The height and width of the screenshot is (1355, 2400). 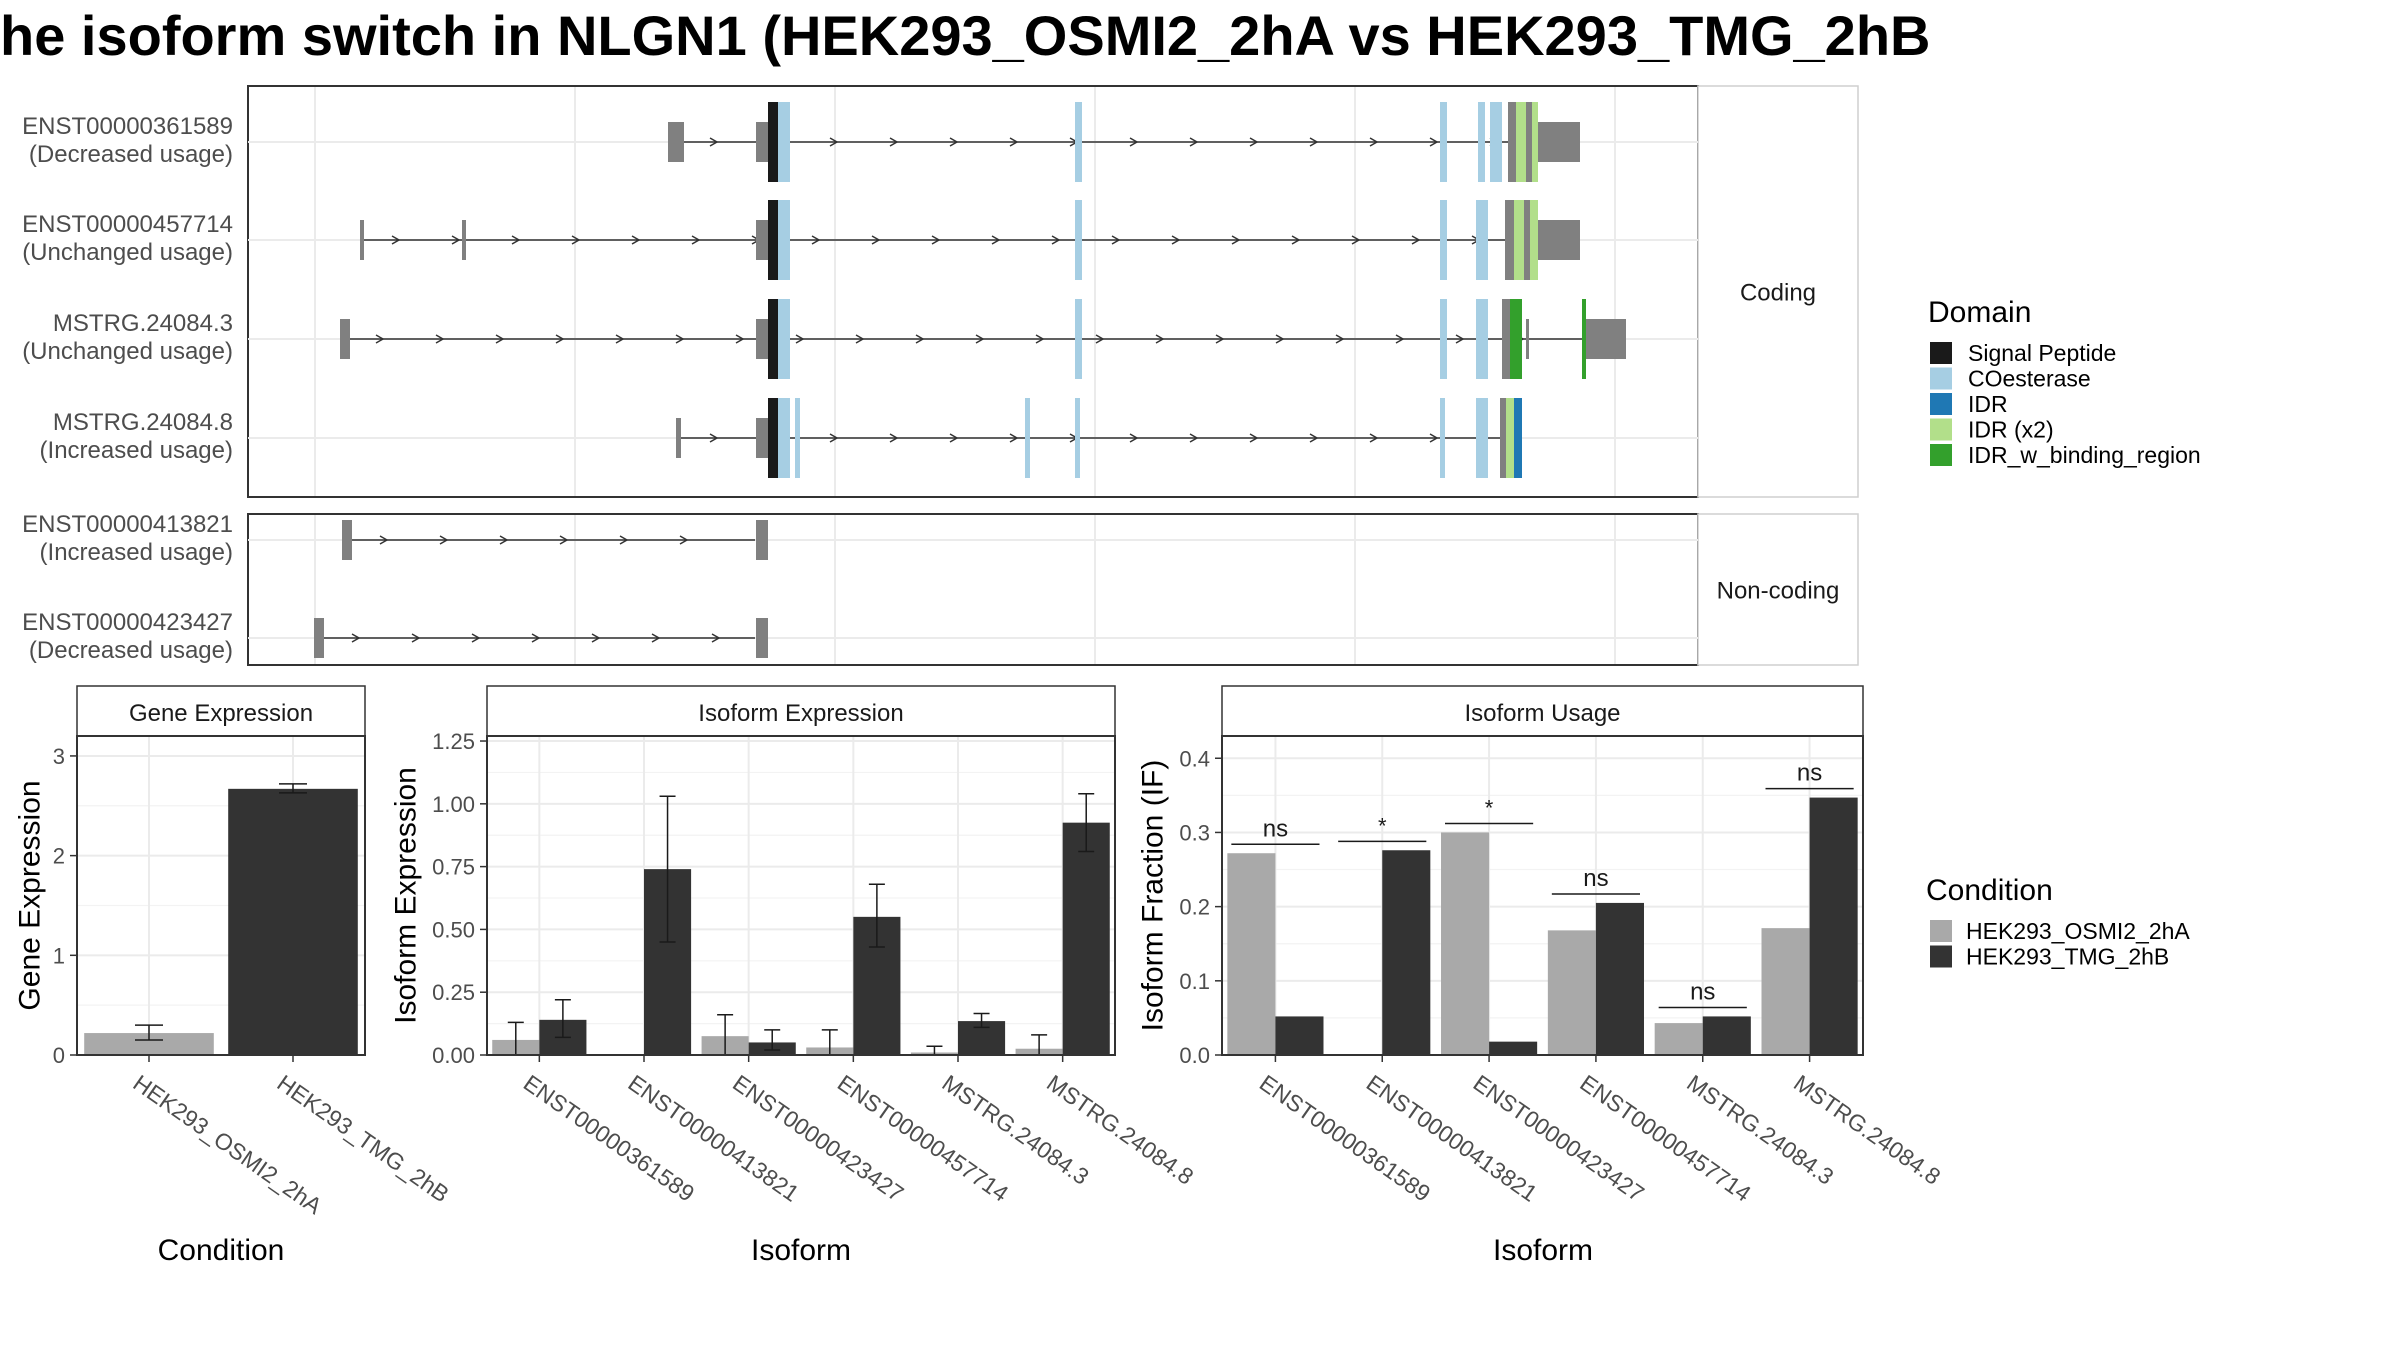 What do you see at coordinates (1543, 1250) in the screenshot?
I see `chart-3-xlabel: Isoform` at bounding box center [1543, 1250].